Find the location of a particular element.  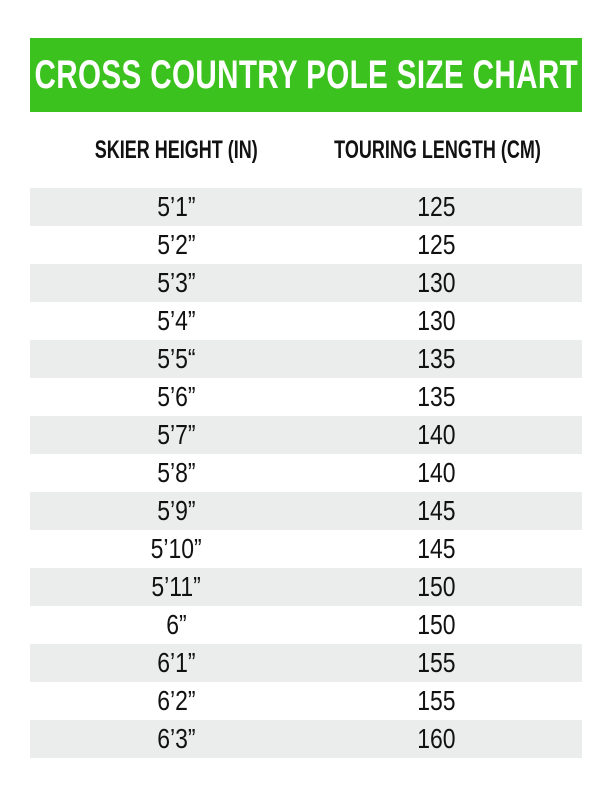

cell-skier-height: 5’10” is located at coordinates (176, 549).